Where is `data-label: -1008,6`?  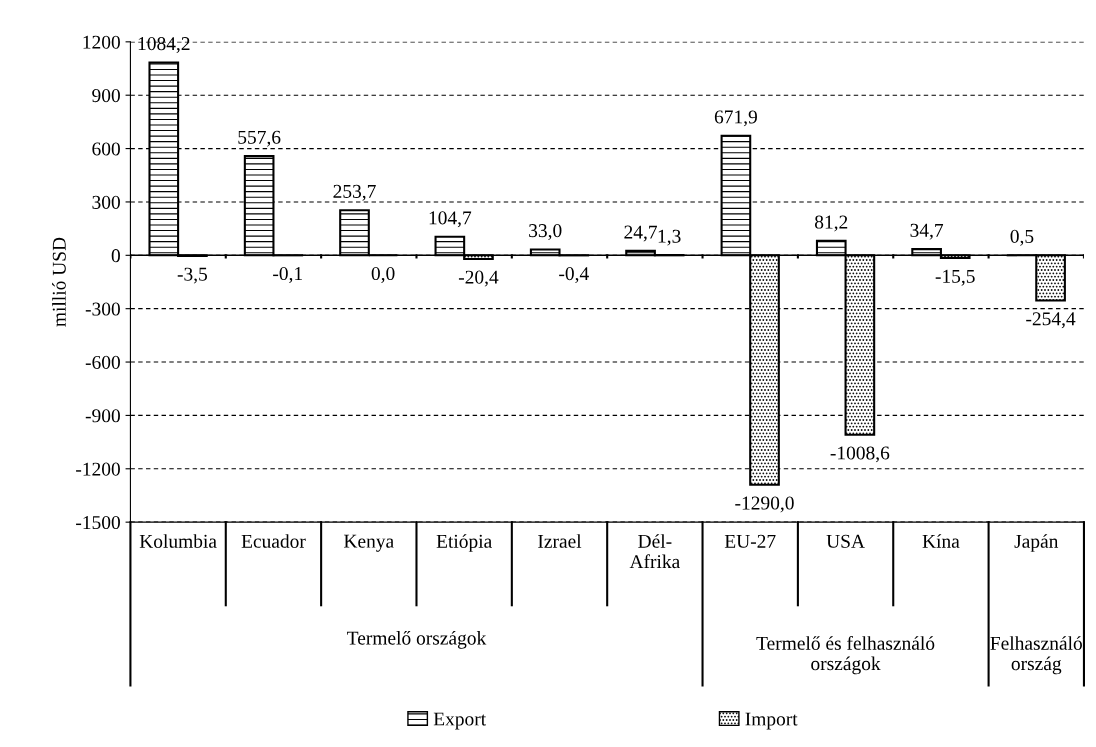 data-label: -1008,6 is located at coordinates (860, 454).